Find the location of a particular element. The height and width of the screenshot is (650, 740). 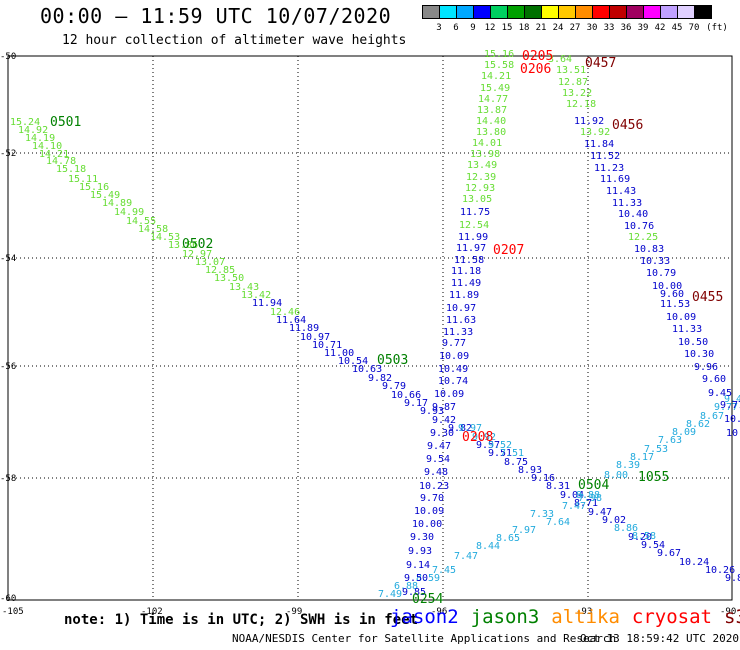

wave-height-value: 10.24 is located at coordinates (694, 562).